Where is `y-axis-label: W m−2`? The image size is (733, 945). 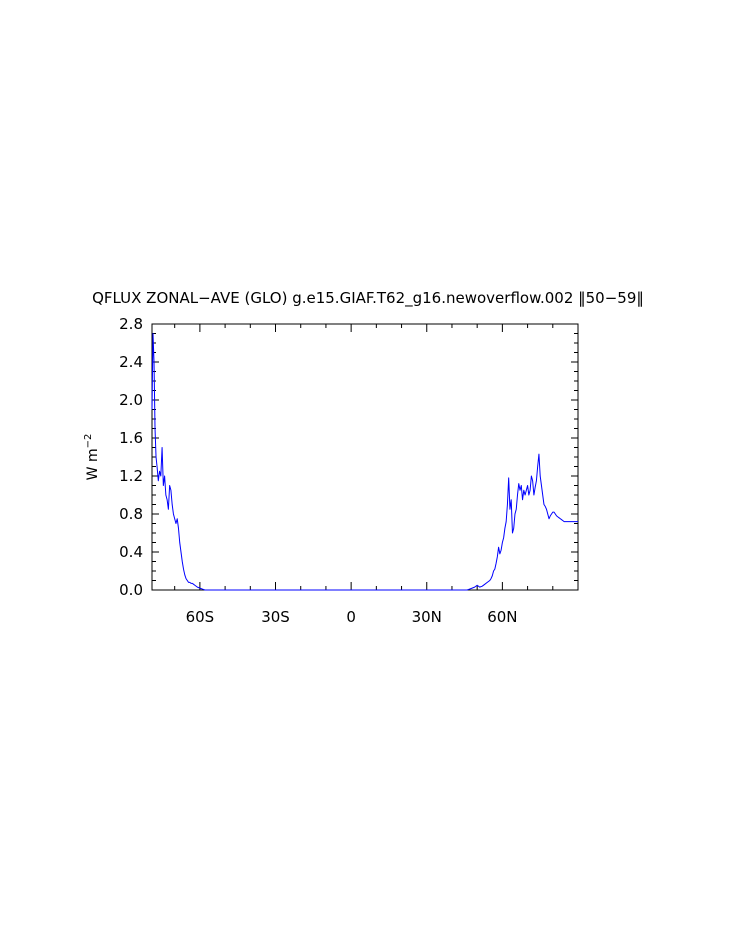
y-axis-label: W m−2 is located at coordinates (92, 457).